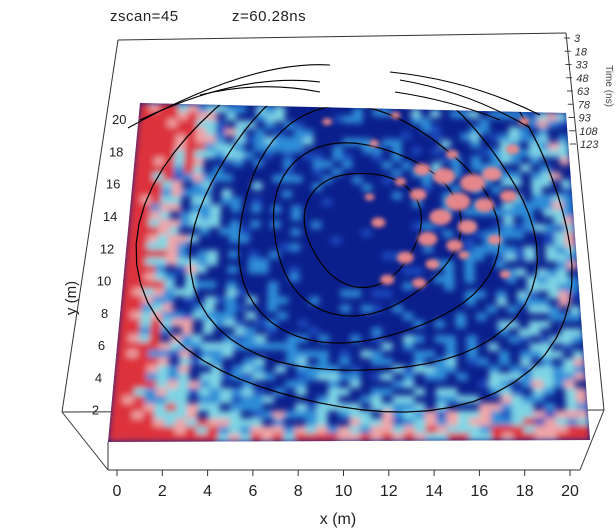  I want to click on x-tick-label: 12, so click(389, 491).